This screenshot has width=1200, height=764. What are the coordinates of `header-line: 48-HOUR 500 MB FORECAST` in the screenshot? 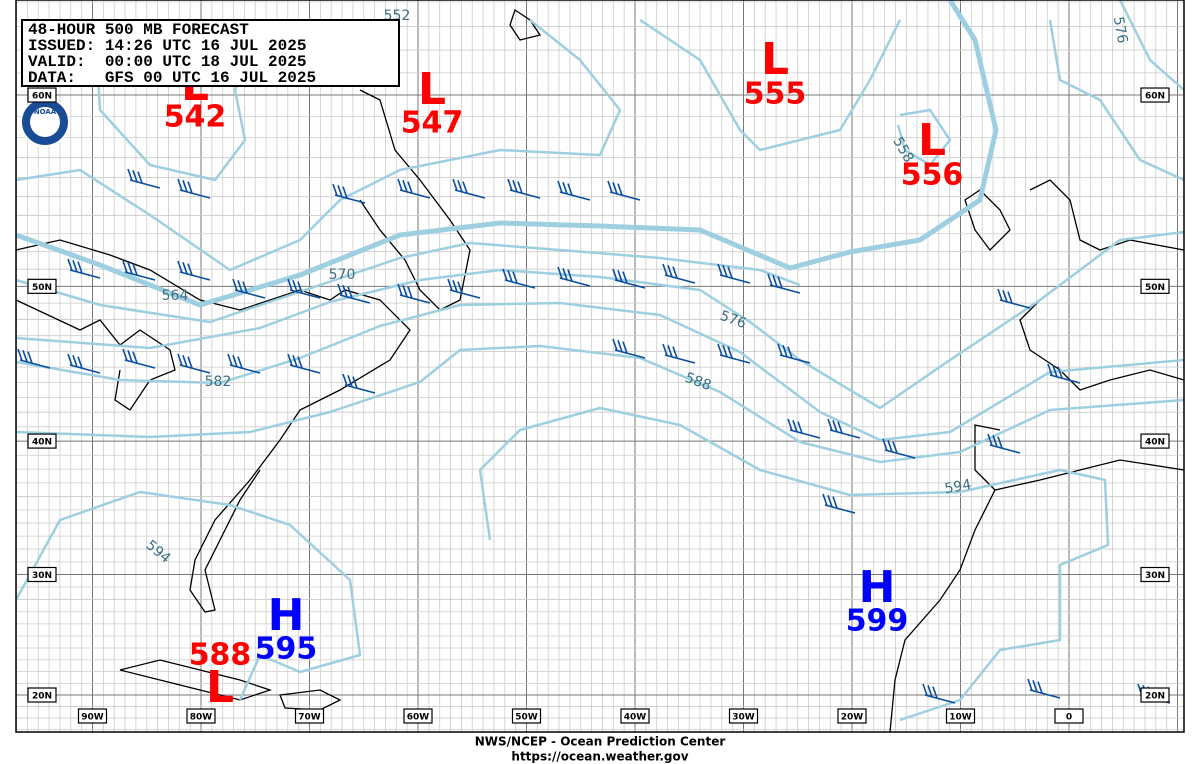 It's located at (138, 30).